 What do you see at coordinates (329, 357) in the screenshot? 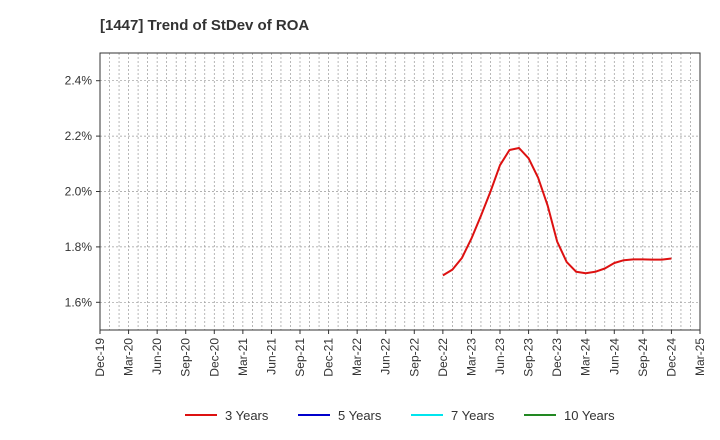
I see `x-tick-label: Dec-21` at bounding box center [329, 357].